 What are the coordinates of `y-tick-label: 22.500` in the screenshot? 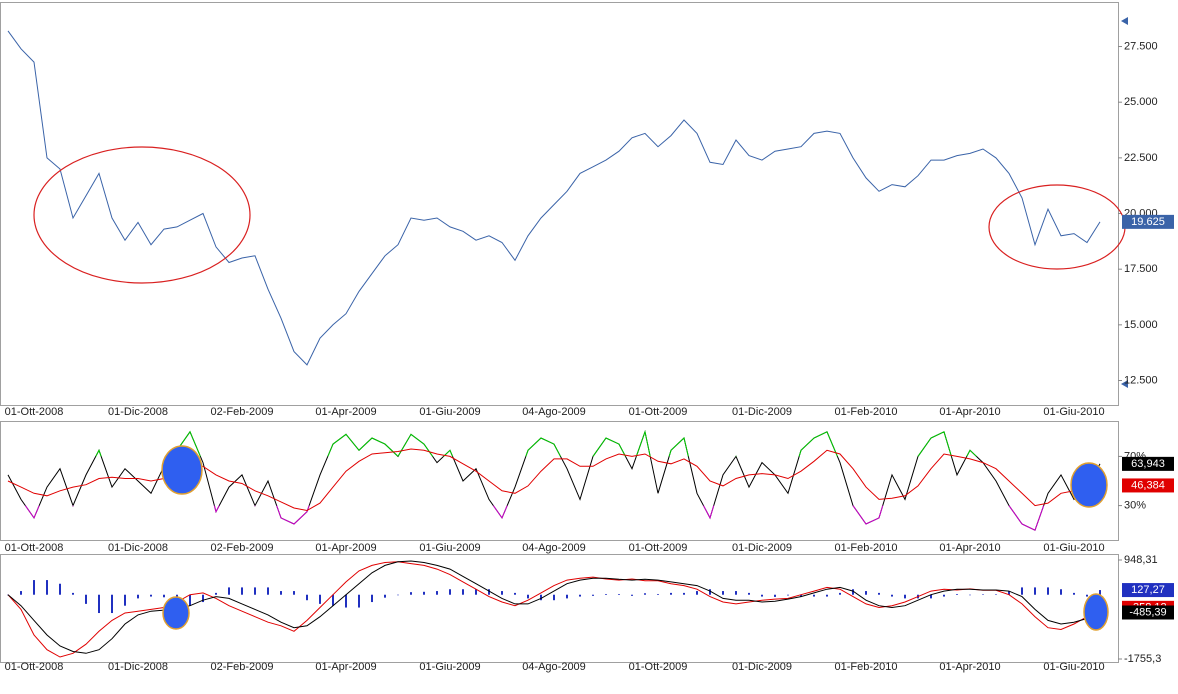 It's located at (1141, 158).